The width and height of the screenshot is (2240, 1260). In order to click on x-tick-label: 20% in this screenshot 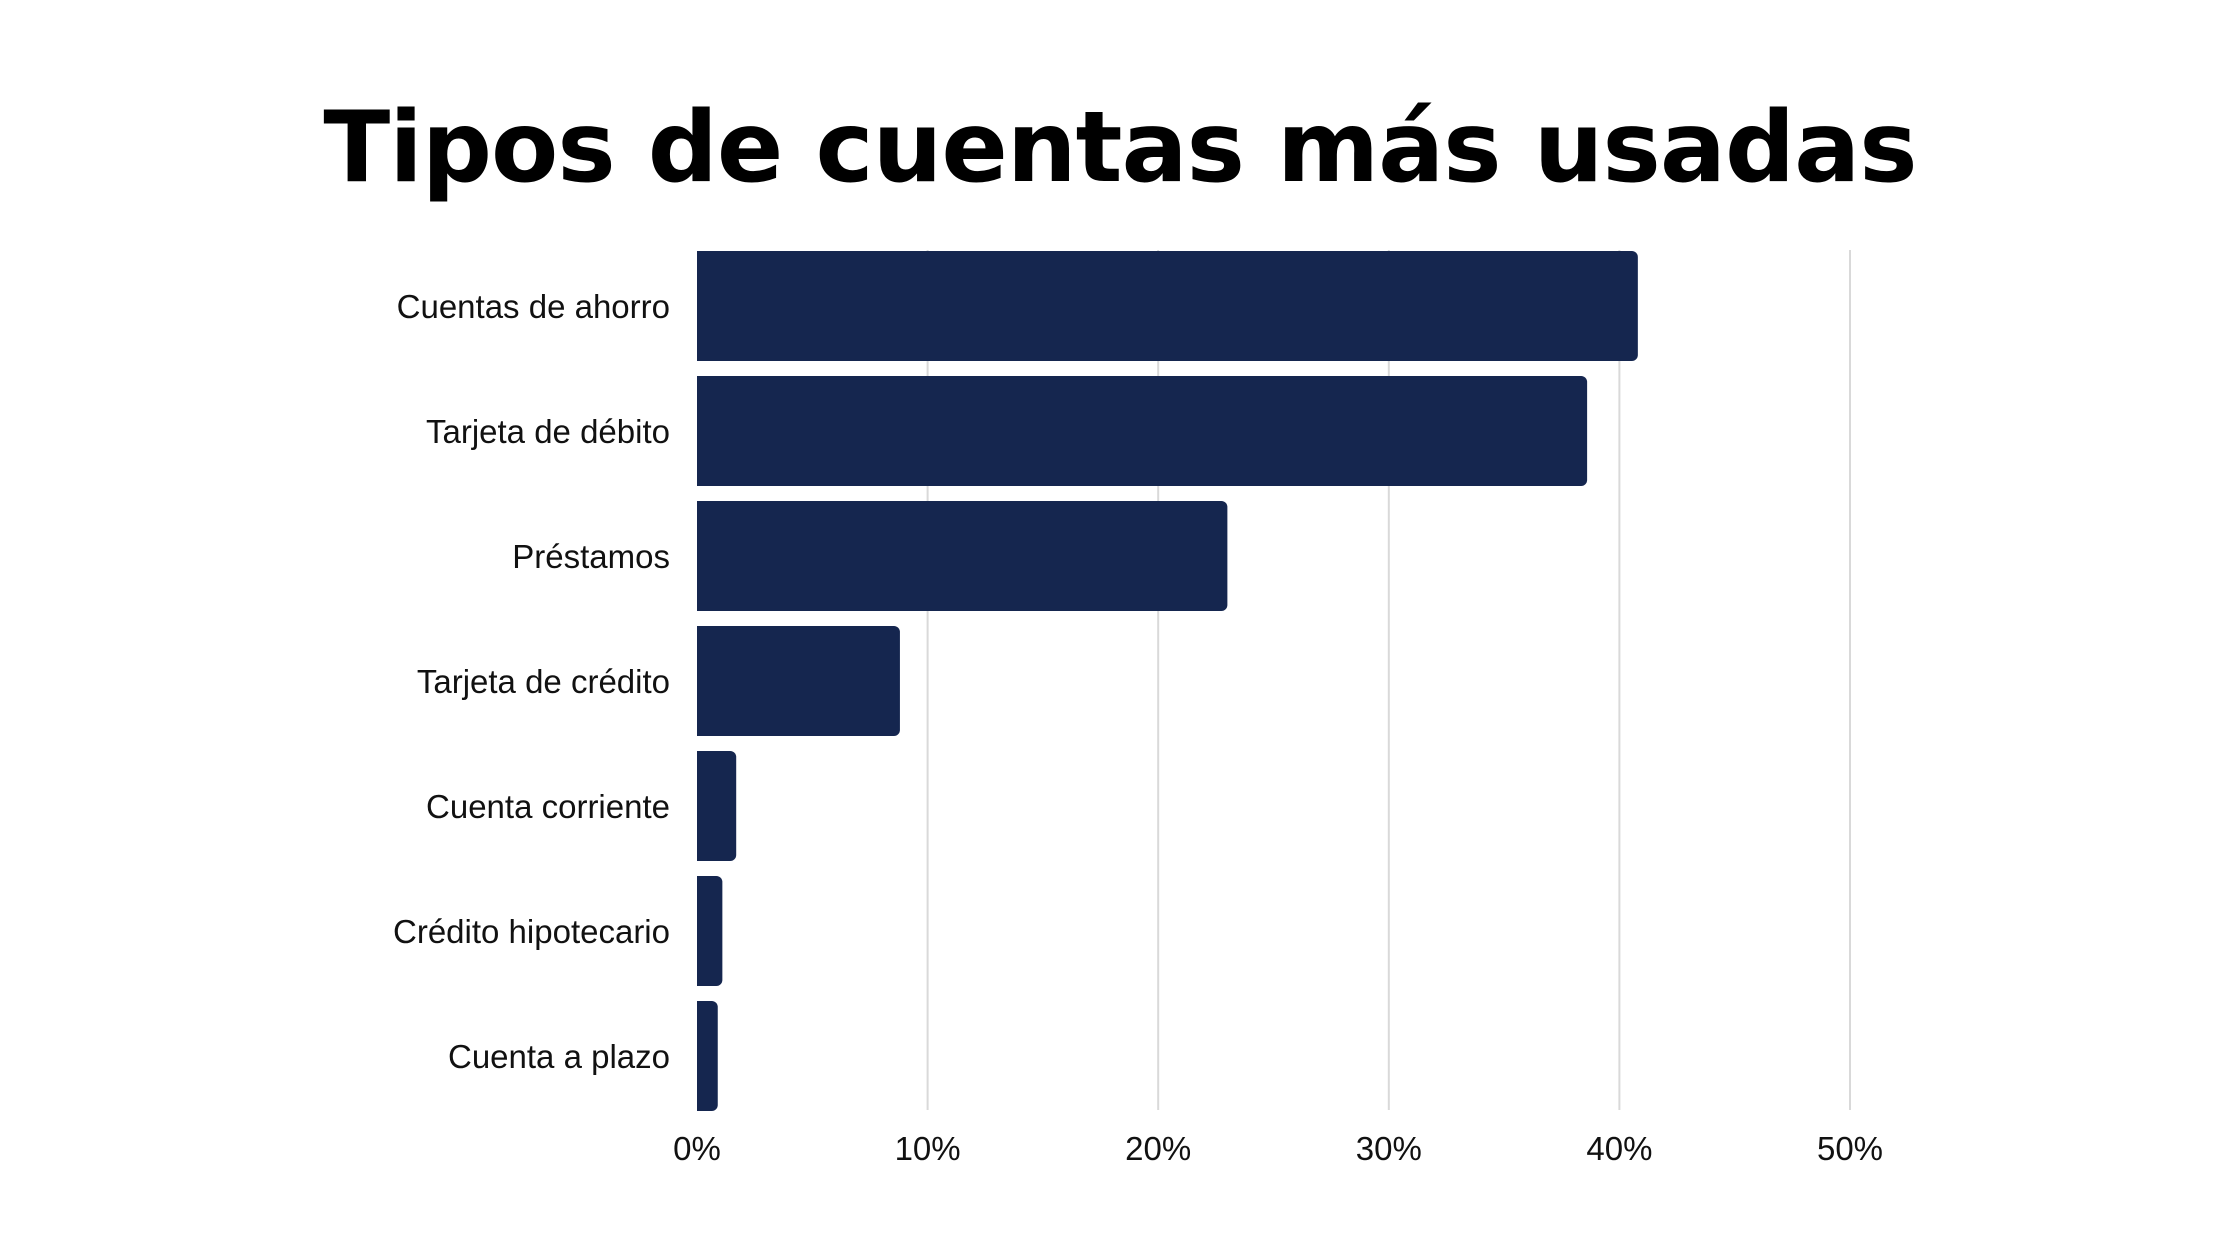, I will do `click(1158, 1148)`.